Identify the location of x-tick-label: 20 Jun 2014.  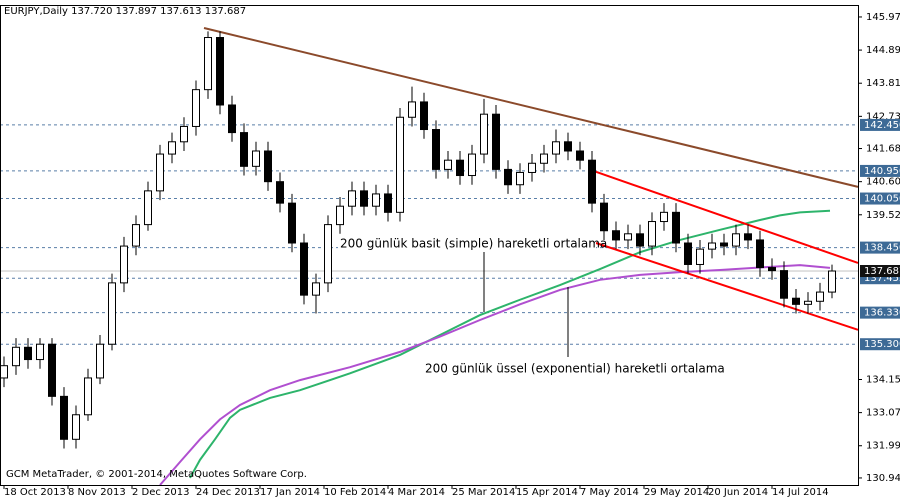
(738, 492).